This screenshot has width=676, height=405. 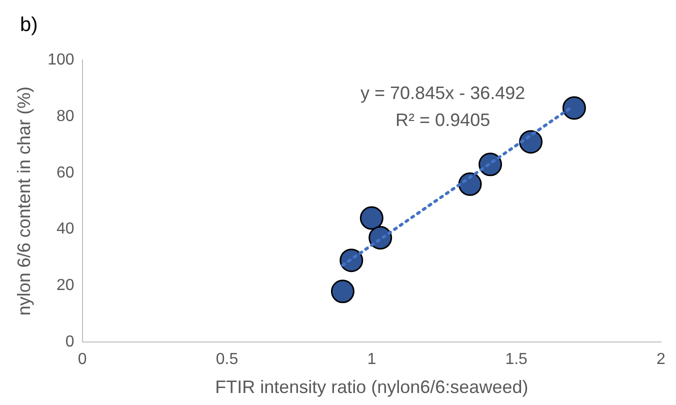 I want to click on y-tick-label: 80, so click(x=65, y=116).